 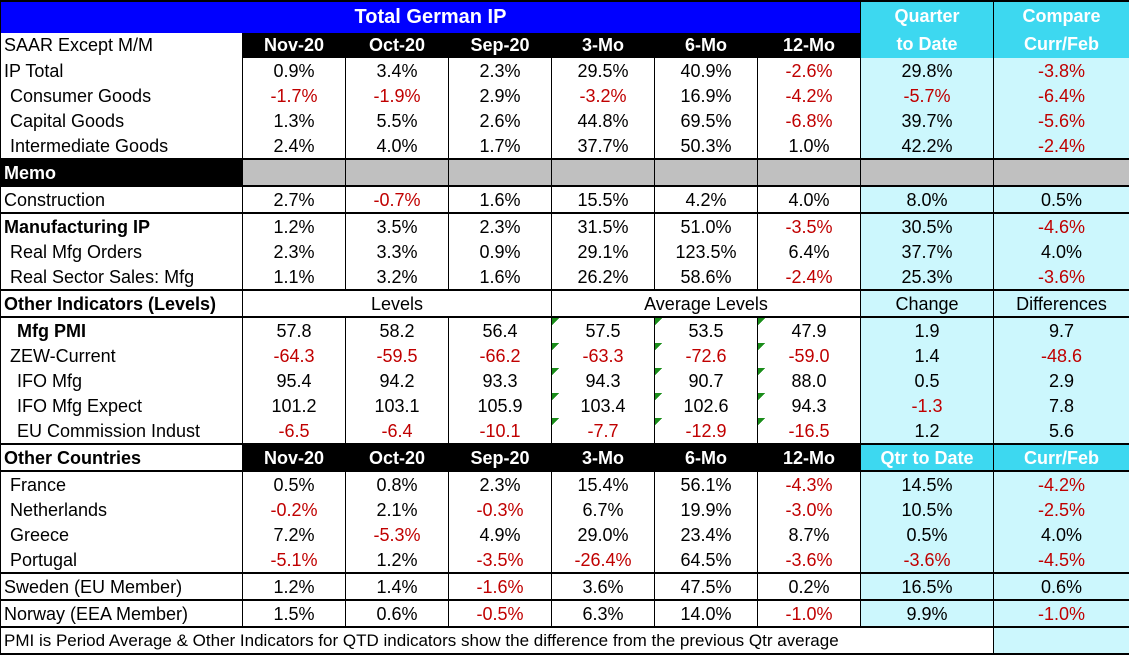 What do you see at coordinates (397, 226) in the screenshot?
I see `value-cell: 3.5%` at bounding box center [397, 226].